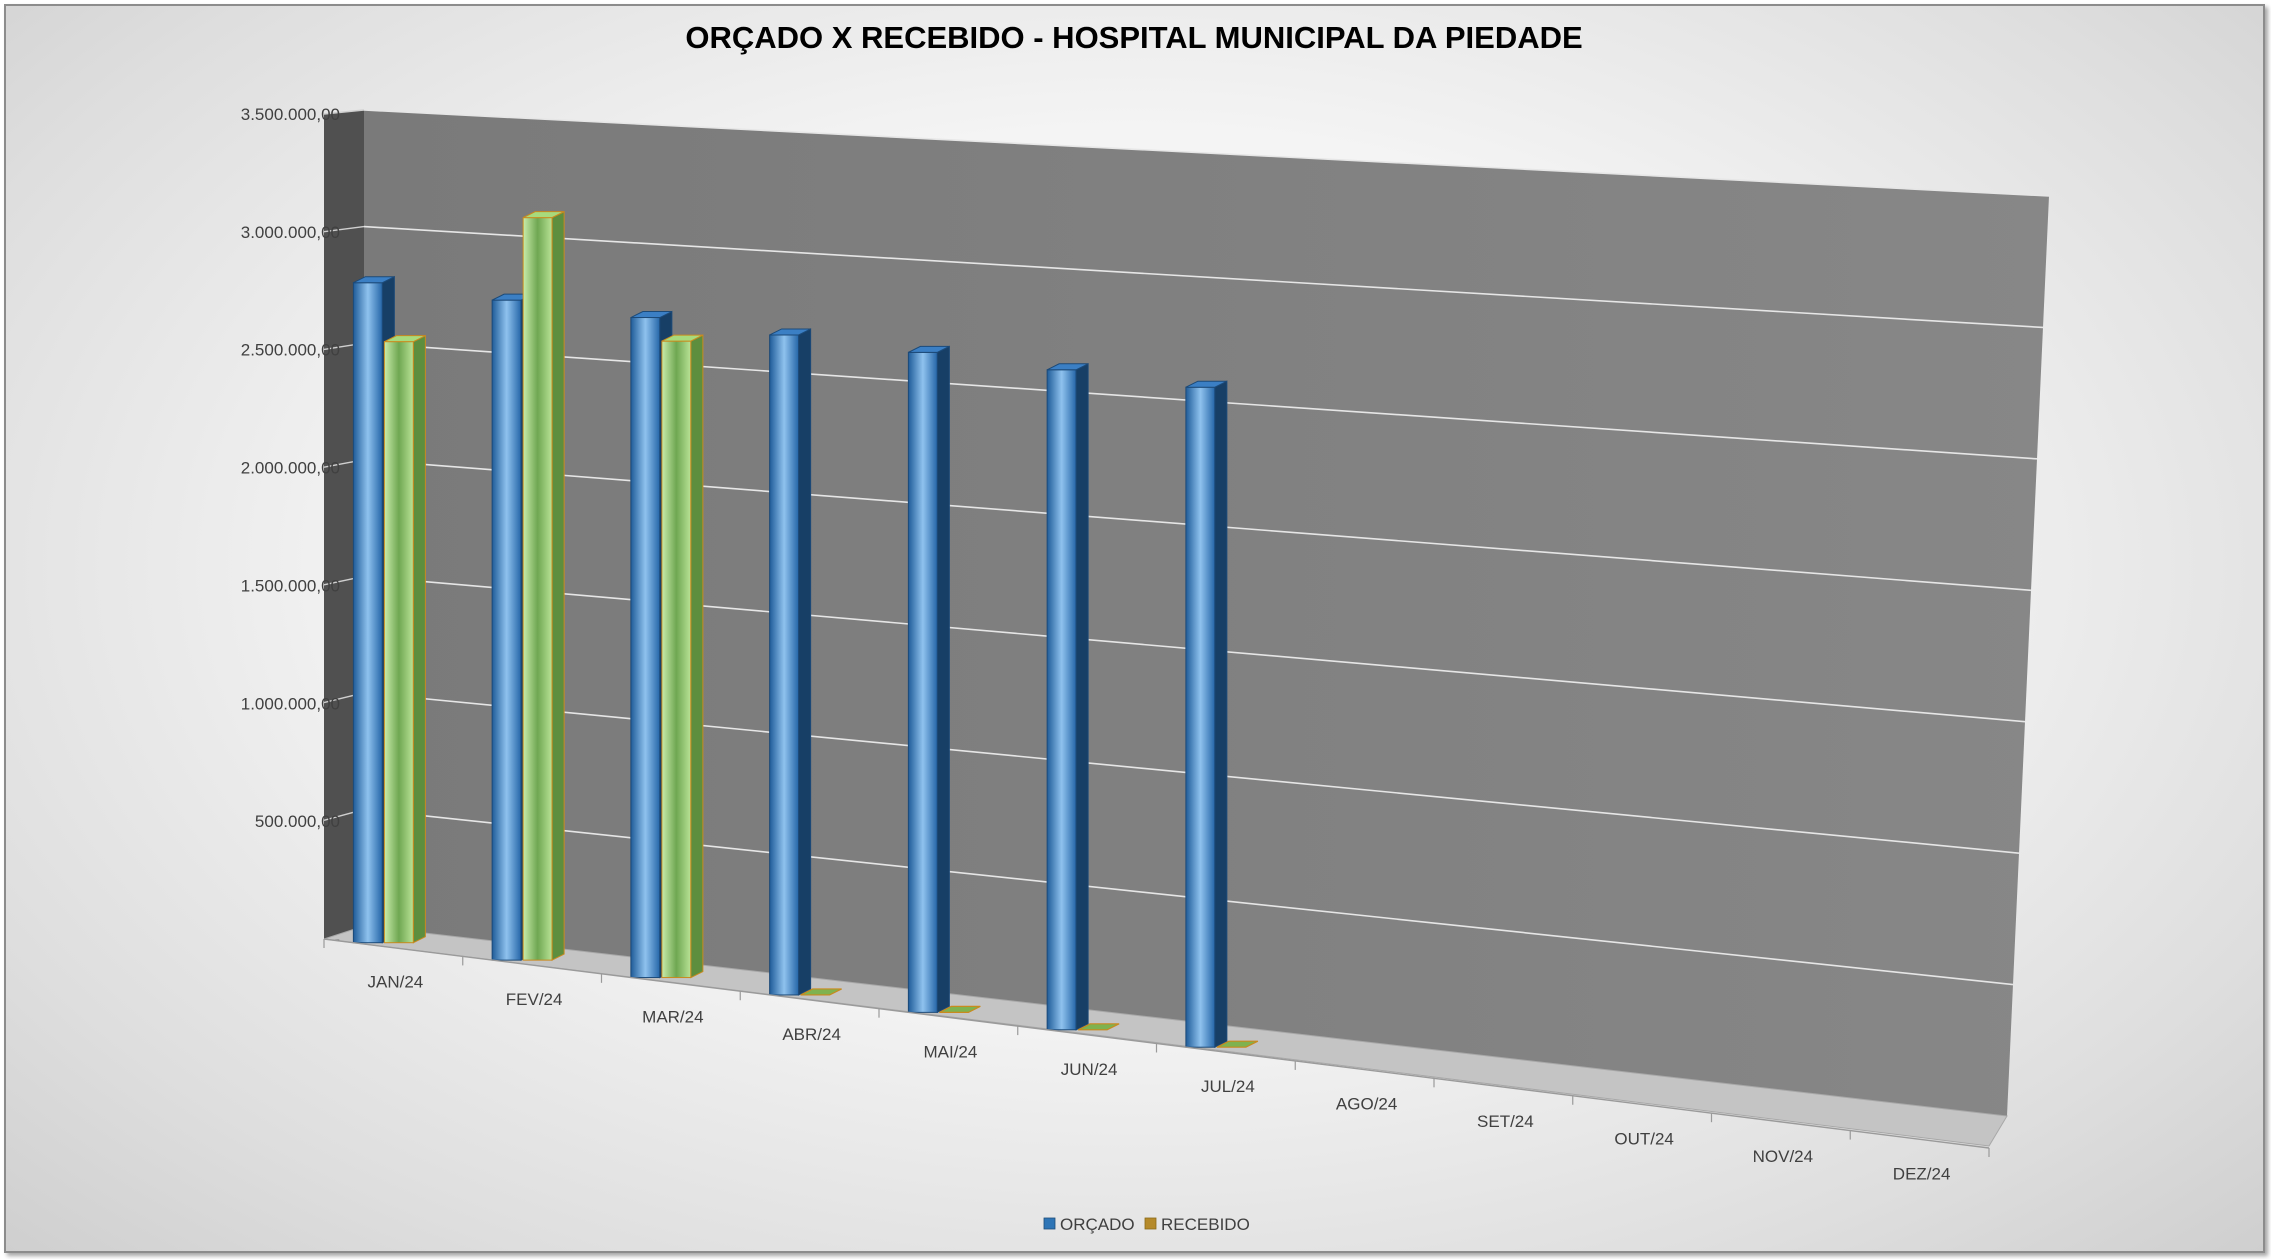 The height and width of the screenshot is (1259, 2271). I want to click on x-tick-label: DEZ/24, so click(1922, 1173).